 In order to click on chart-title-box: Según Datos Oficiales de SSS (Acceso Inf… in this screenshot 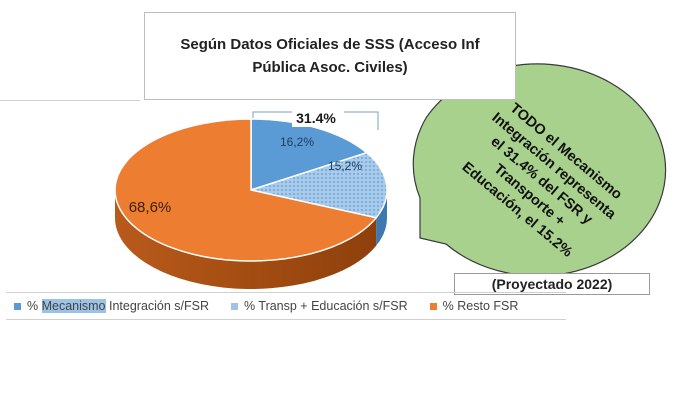, I will do `click(330, 56)`.